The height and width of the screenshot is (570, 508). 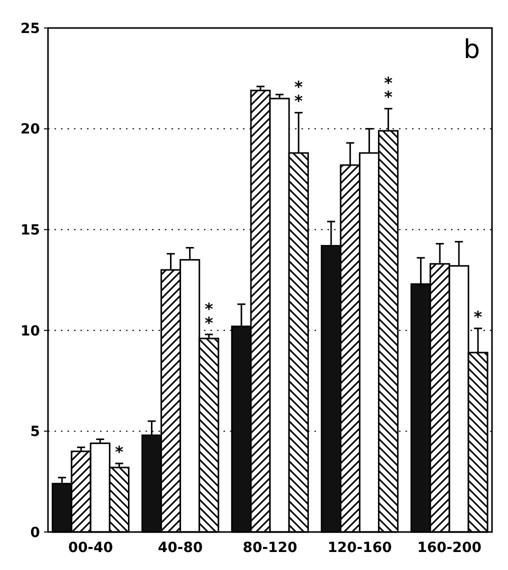 What do you see at coordinates (30, 28) in the screenshot?
I see `y-tick-label: 25` at bounding box center [30, 28].